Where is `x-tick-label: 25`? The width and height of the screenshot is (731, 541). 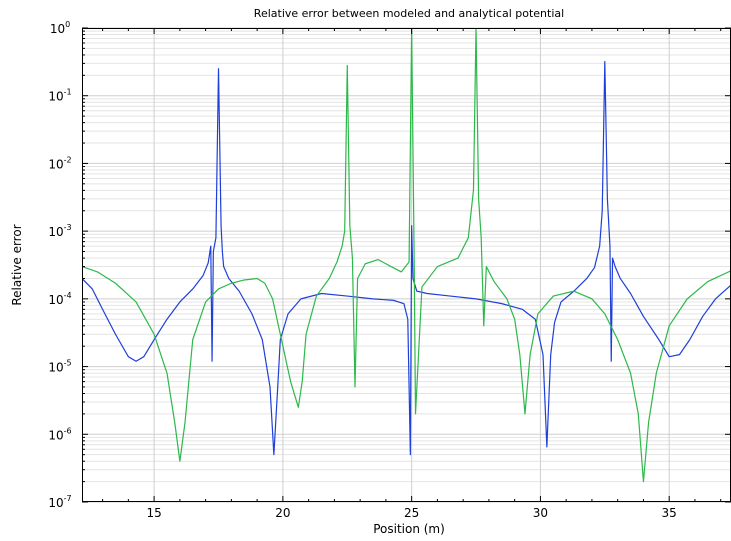 x-tick-label: 25 is located at coordinates (411, 513).